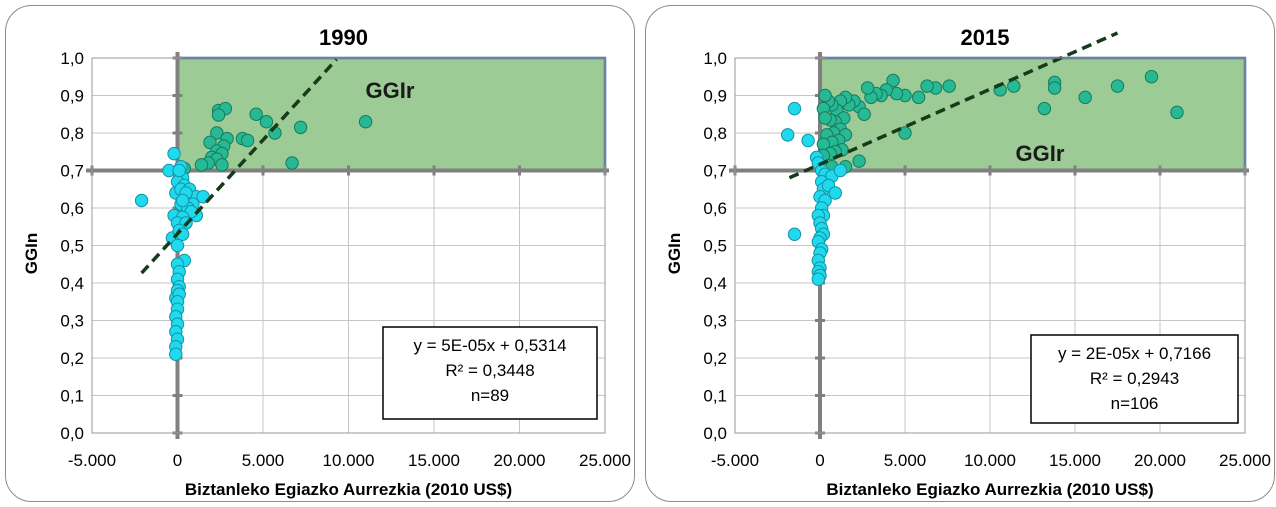  Describe the element at coordinates (391, 114) in the screenshot. I see `ggir-region` at that location.